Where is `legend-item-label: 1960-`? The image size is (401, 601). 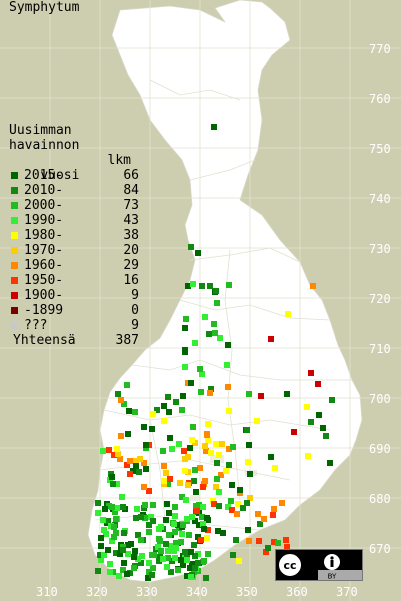
legend-item-label: 1960- is located at coordinates (44, 265).